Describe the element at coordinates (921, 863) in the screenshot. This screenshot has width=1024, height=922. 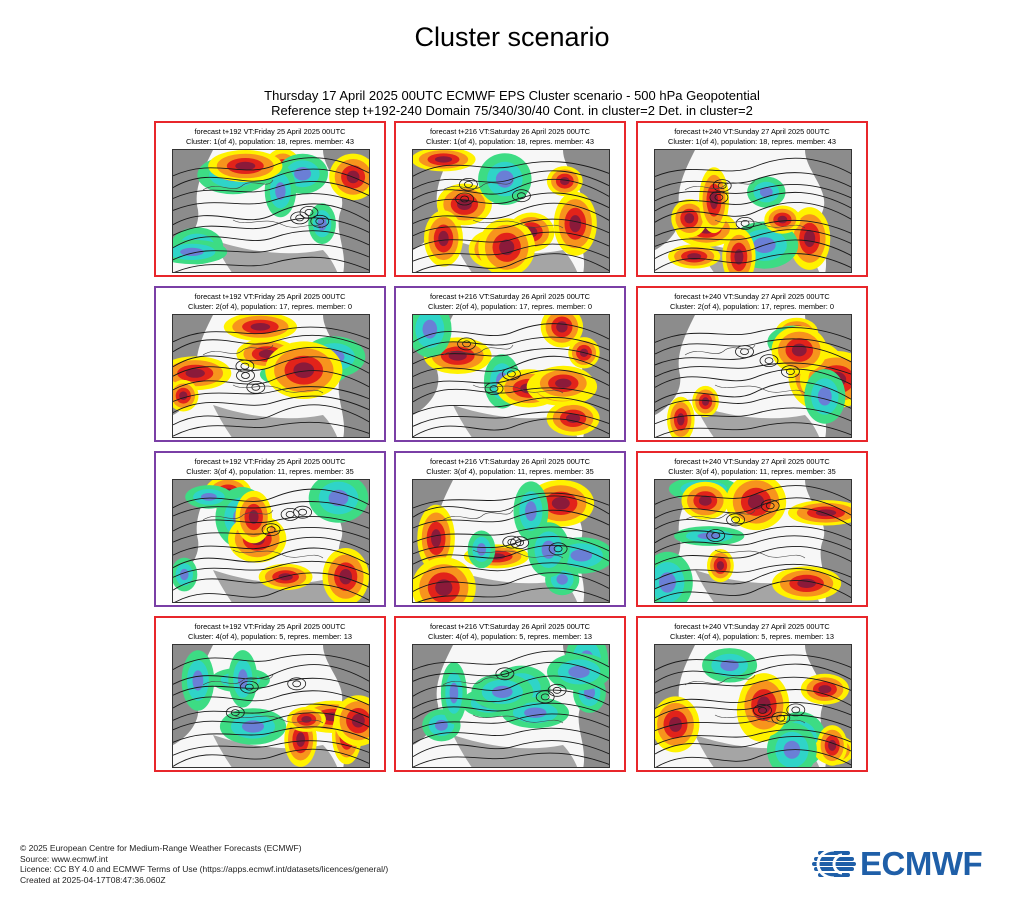
I see `logo-text: ECMWF` at that location.